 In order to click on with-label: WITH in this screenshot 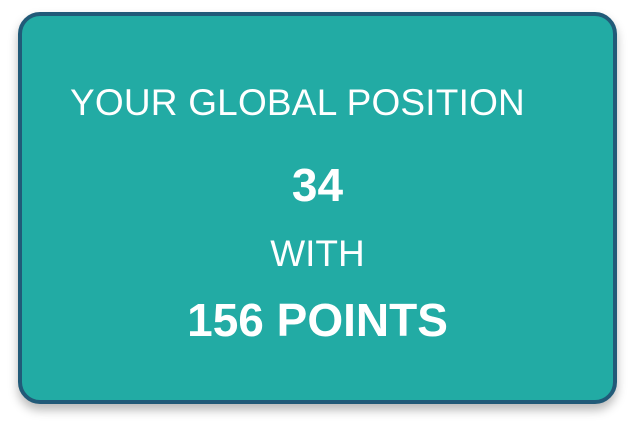, I will do `click(317, 253)`.